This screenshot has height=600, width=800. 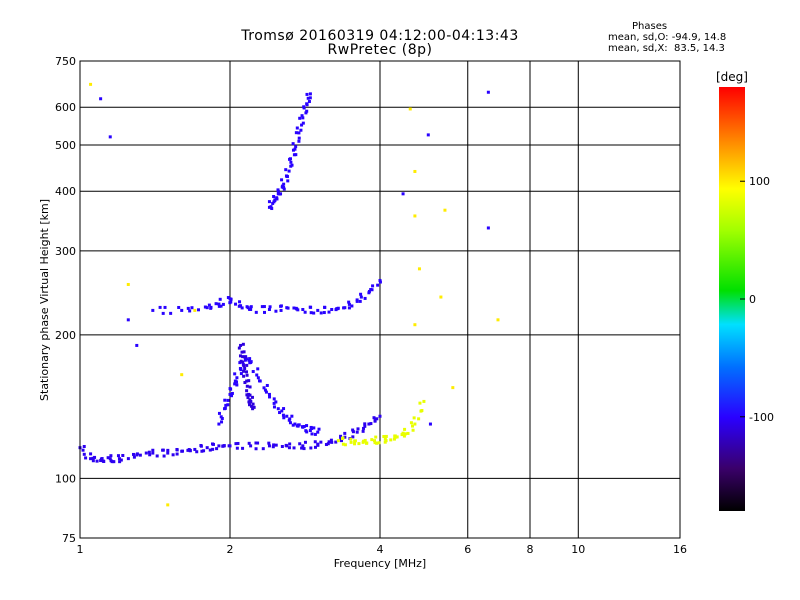 What do you see at coordinates (666, 48) in the screenshot?
I see `phases-info-x: mean, sd,X: 83.5, 14.3` at bounding box center [666, 48].